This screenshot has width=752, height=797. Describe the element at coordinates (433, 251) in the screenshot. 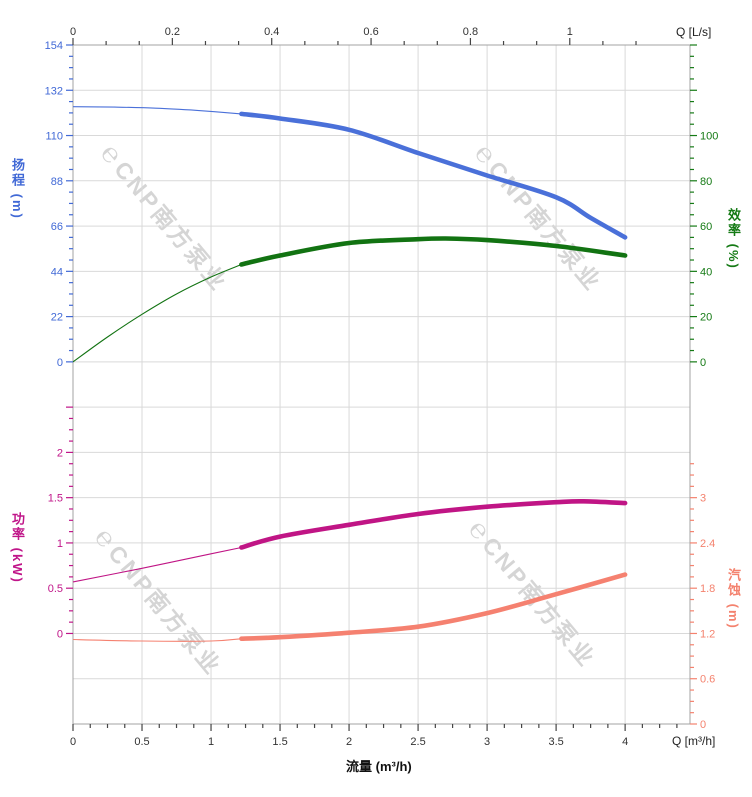

I see `curve-eff-rated` at that location.